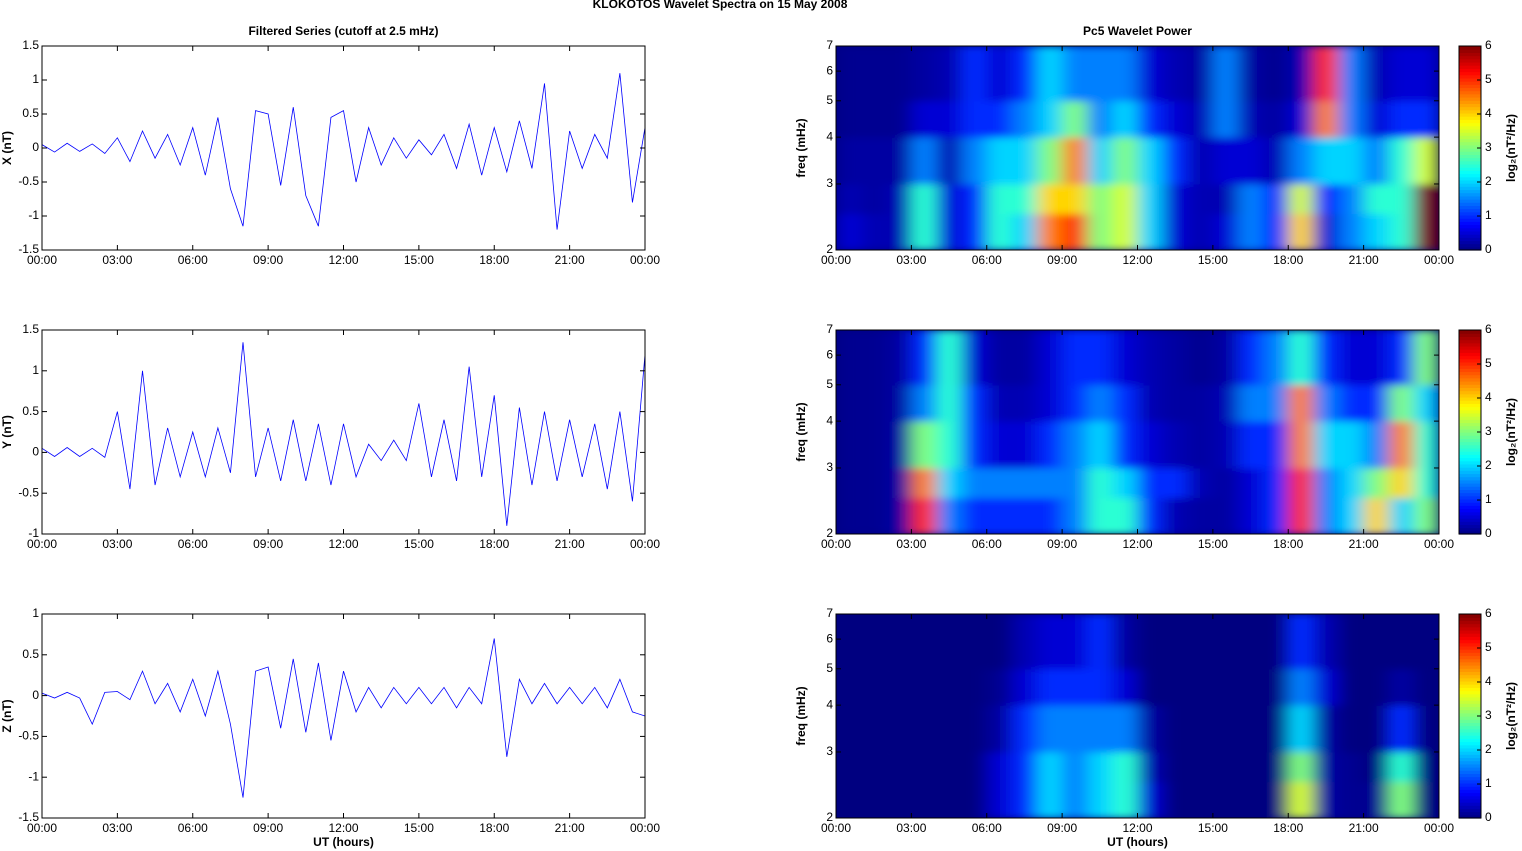 The width and height of the screenshot is (1522, 851). Describe the element at coordinates (193, 544) in the screenshot. I see `x-tick-label: 06:00` at that location.